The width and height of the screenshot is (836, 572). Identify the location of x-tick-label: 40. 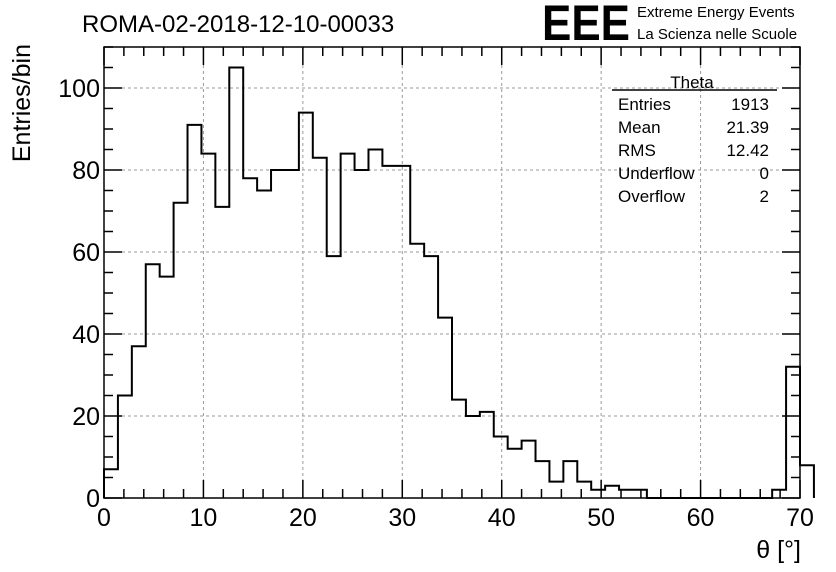
(502, 518).